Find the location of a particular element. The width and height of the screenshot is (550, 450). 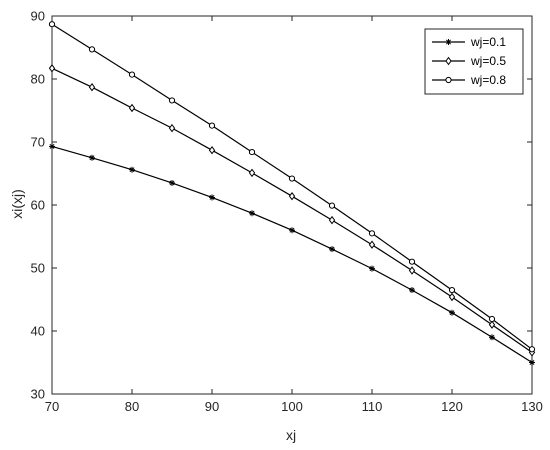

legend-entry: wj=0.5 is located at coordinates (469, 61).